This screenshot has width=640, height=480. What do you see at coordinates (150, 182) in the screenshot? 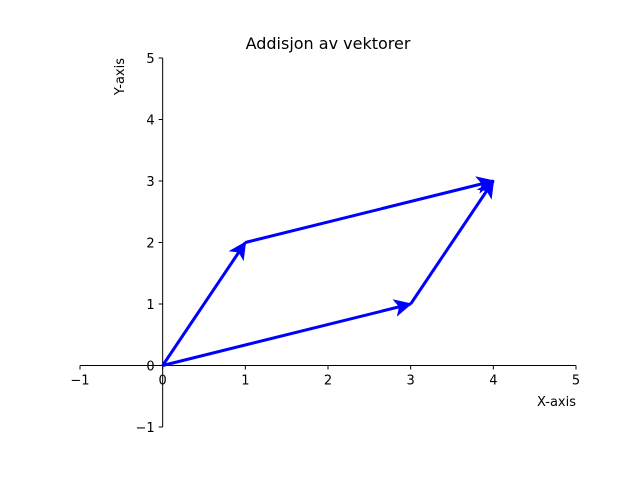
I see `y-tick-label: 3` at bounding box center [150, 182].